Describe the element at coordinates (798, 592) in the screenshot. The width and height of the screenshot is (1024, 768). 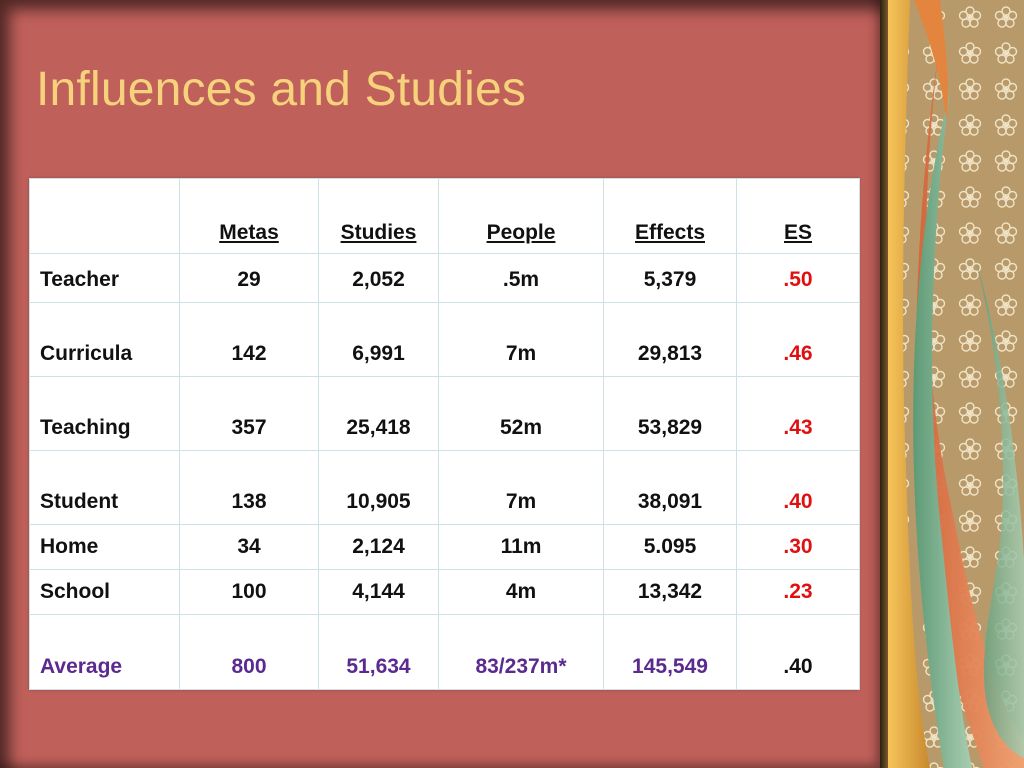
I see `es-cell: .23` at that location.